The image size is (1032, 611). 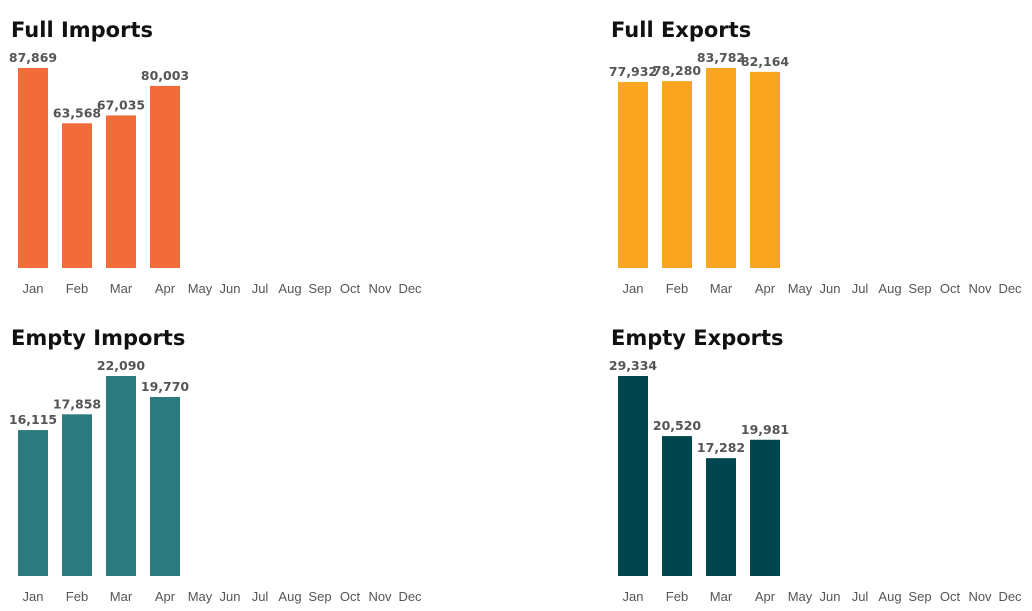 I want to click on value-label: 17,858, so click(x=77, y=403).